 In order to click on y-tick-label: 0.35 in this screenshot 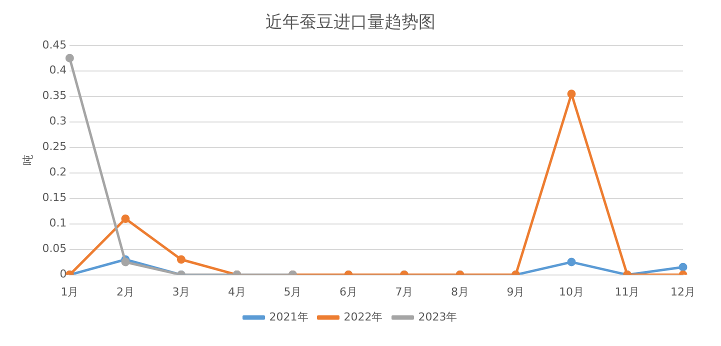, I will do `click(54, 95)`.